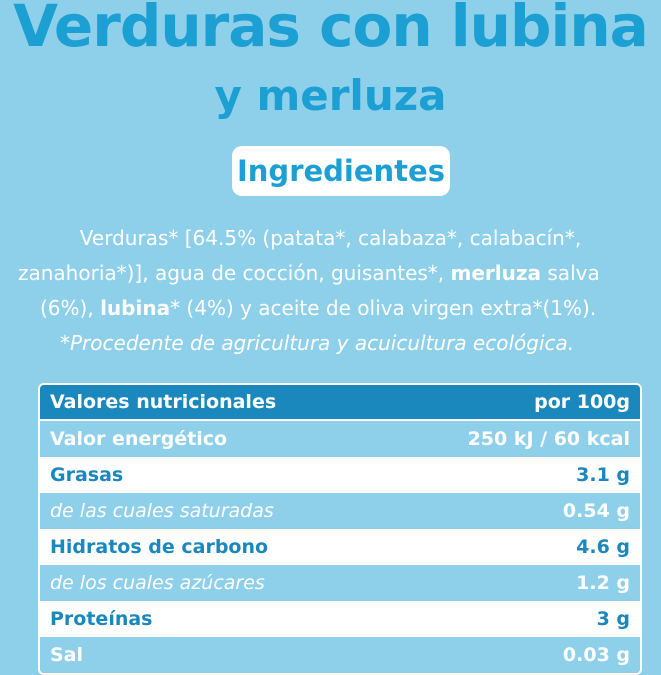  I want to click on nutrient-label: Proteínas, so click(101, 619).